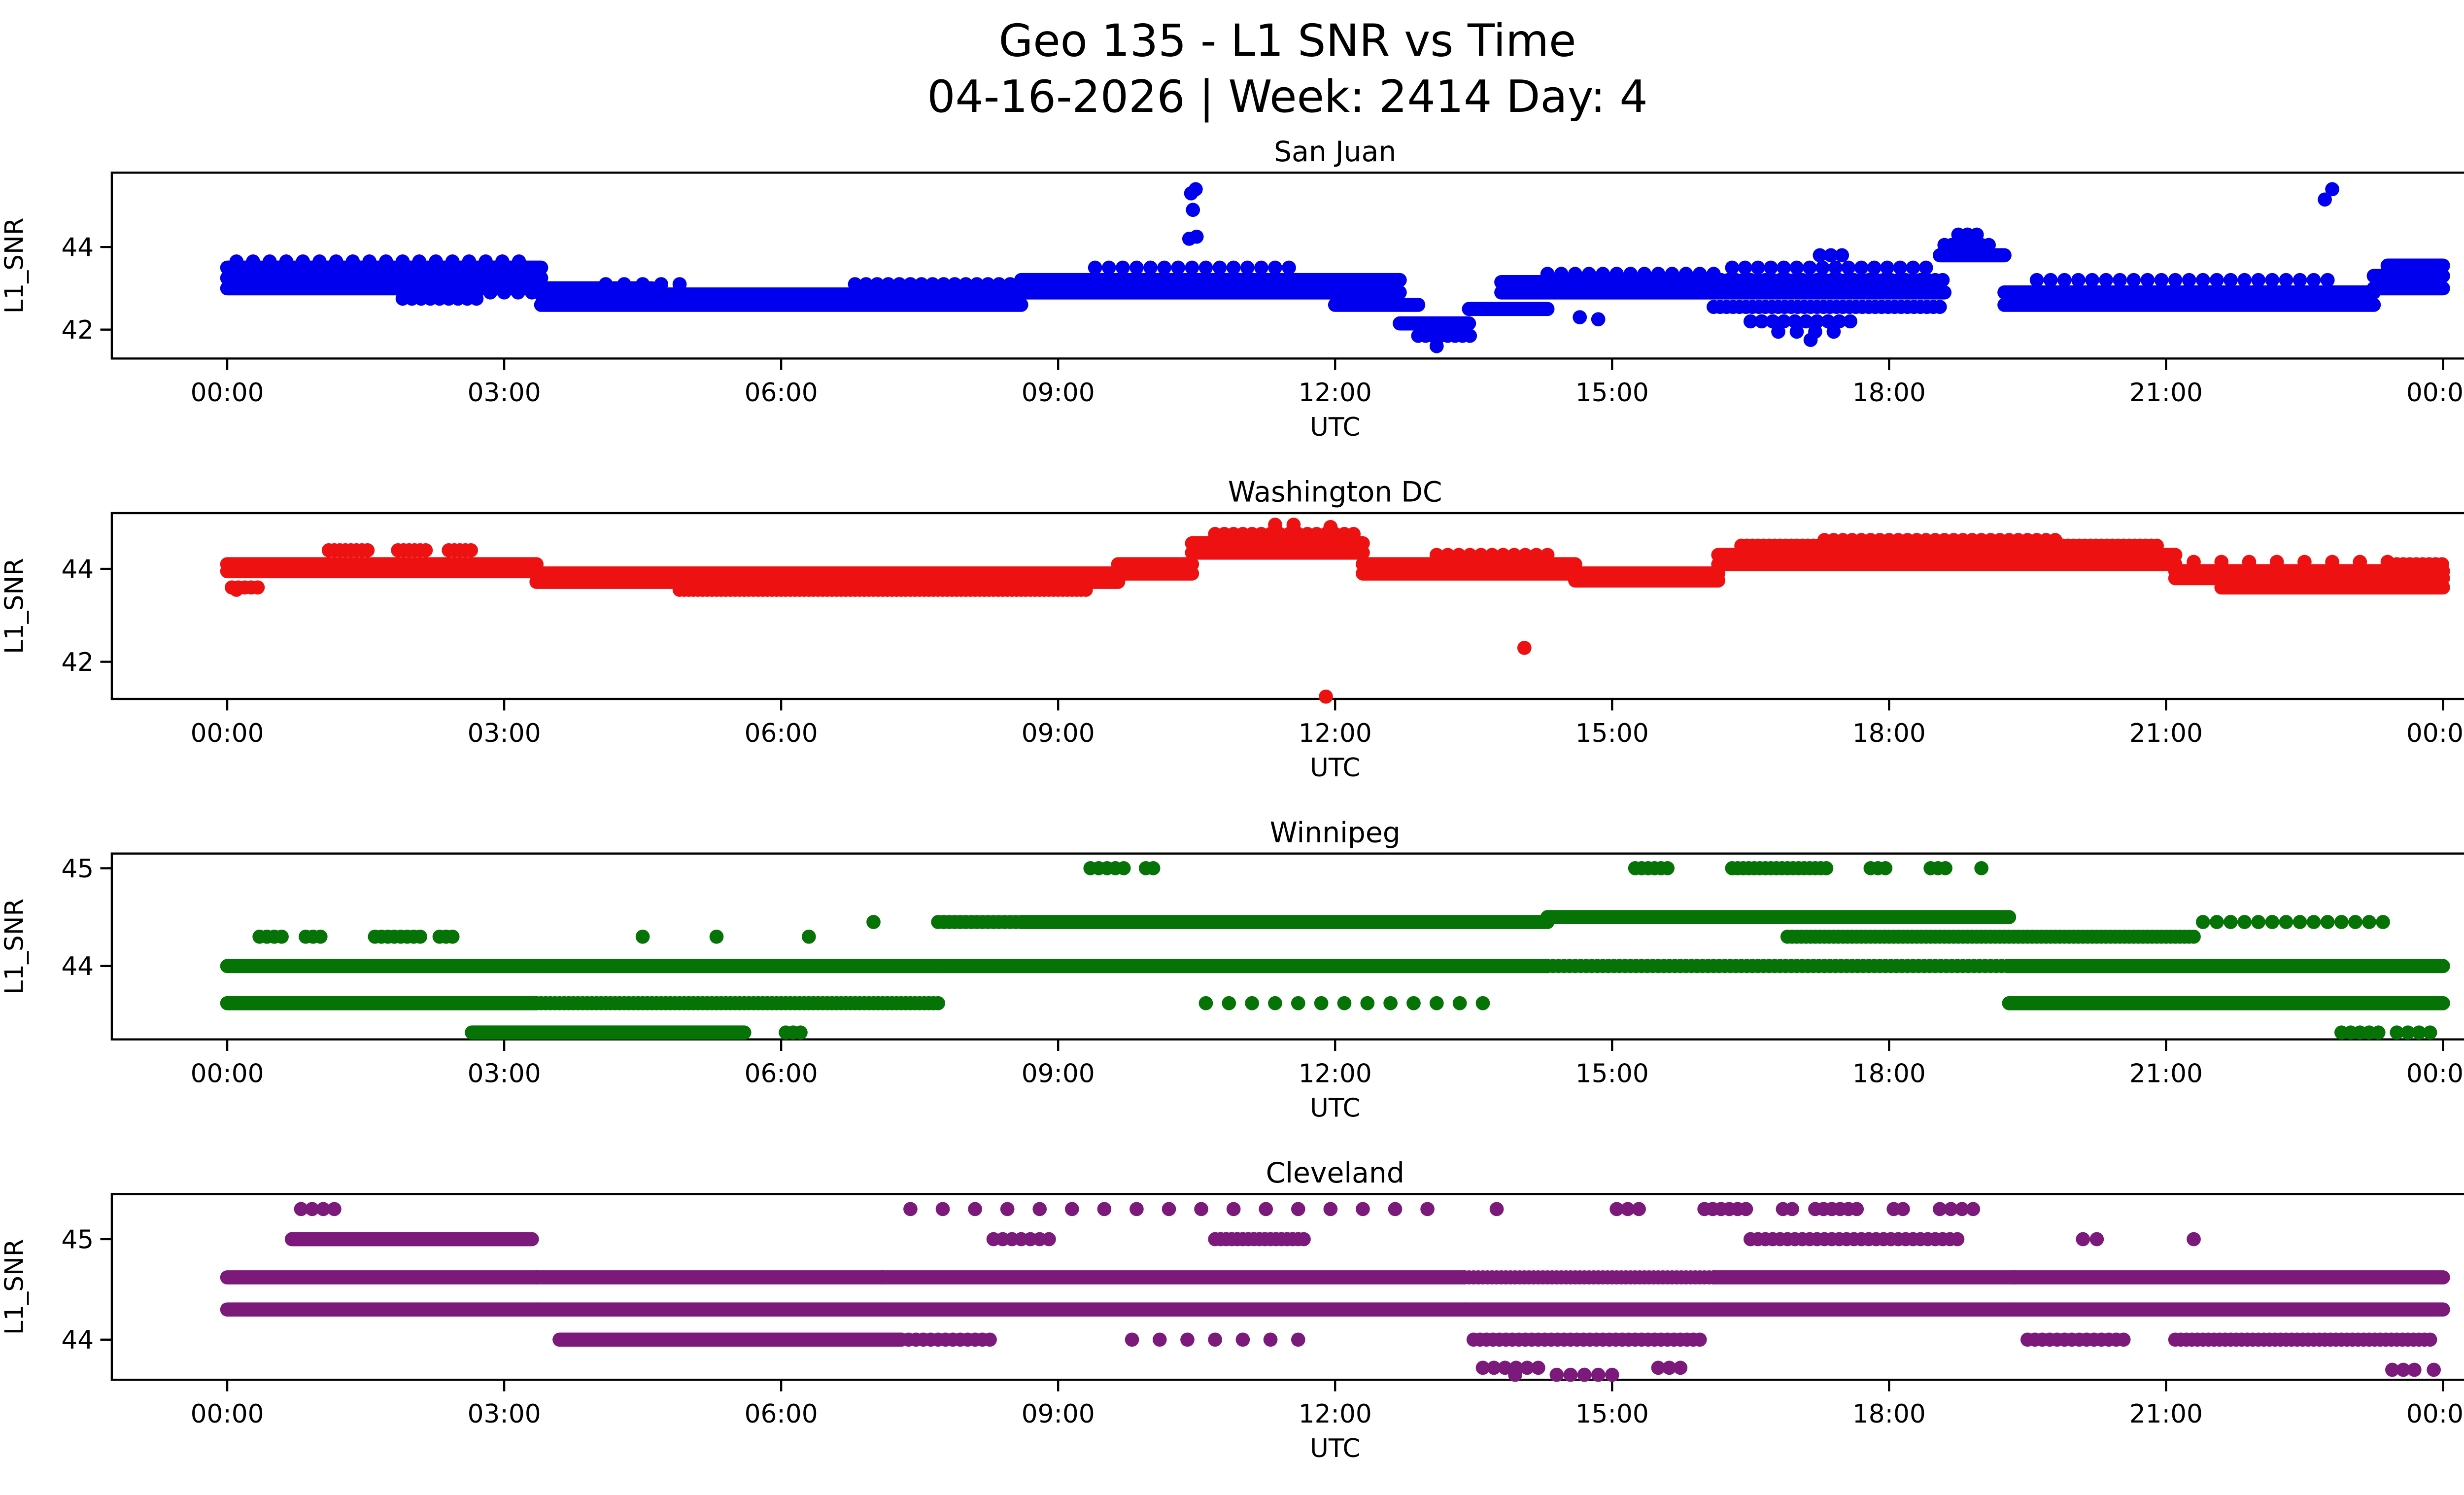 This screenshot has width=2464, height=1495. What do you see at coordinates (1335, 1173) in the screenshot?
I see `subplot-title: Cleveland` at bounding box center [1335, 1173].